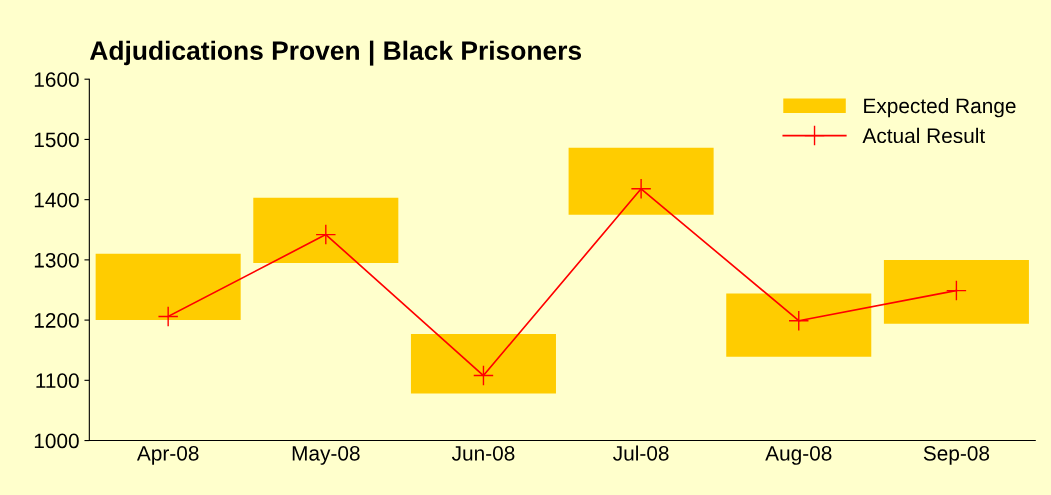 The height and width of the screenshot is (495, 1051). What do you see at coordinates (798, 455) in the screenshot?
I see `x-tick-label: Aug-08` at bounding box center [798, 455].